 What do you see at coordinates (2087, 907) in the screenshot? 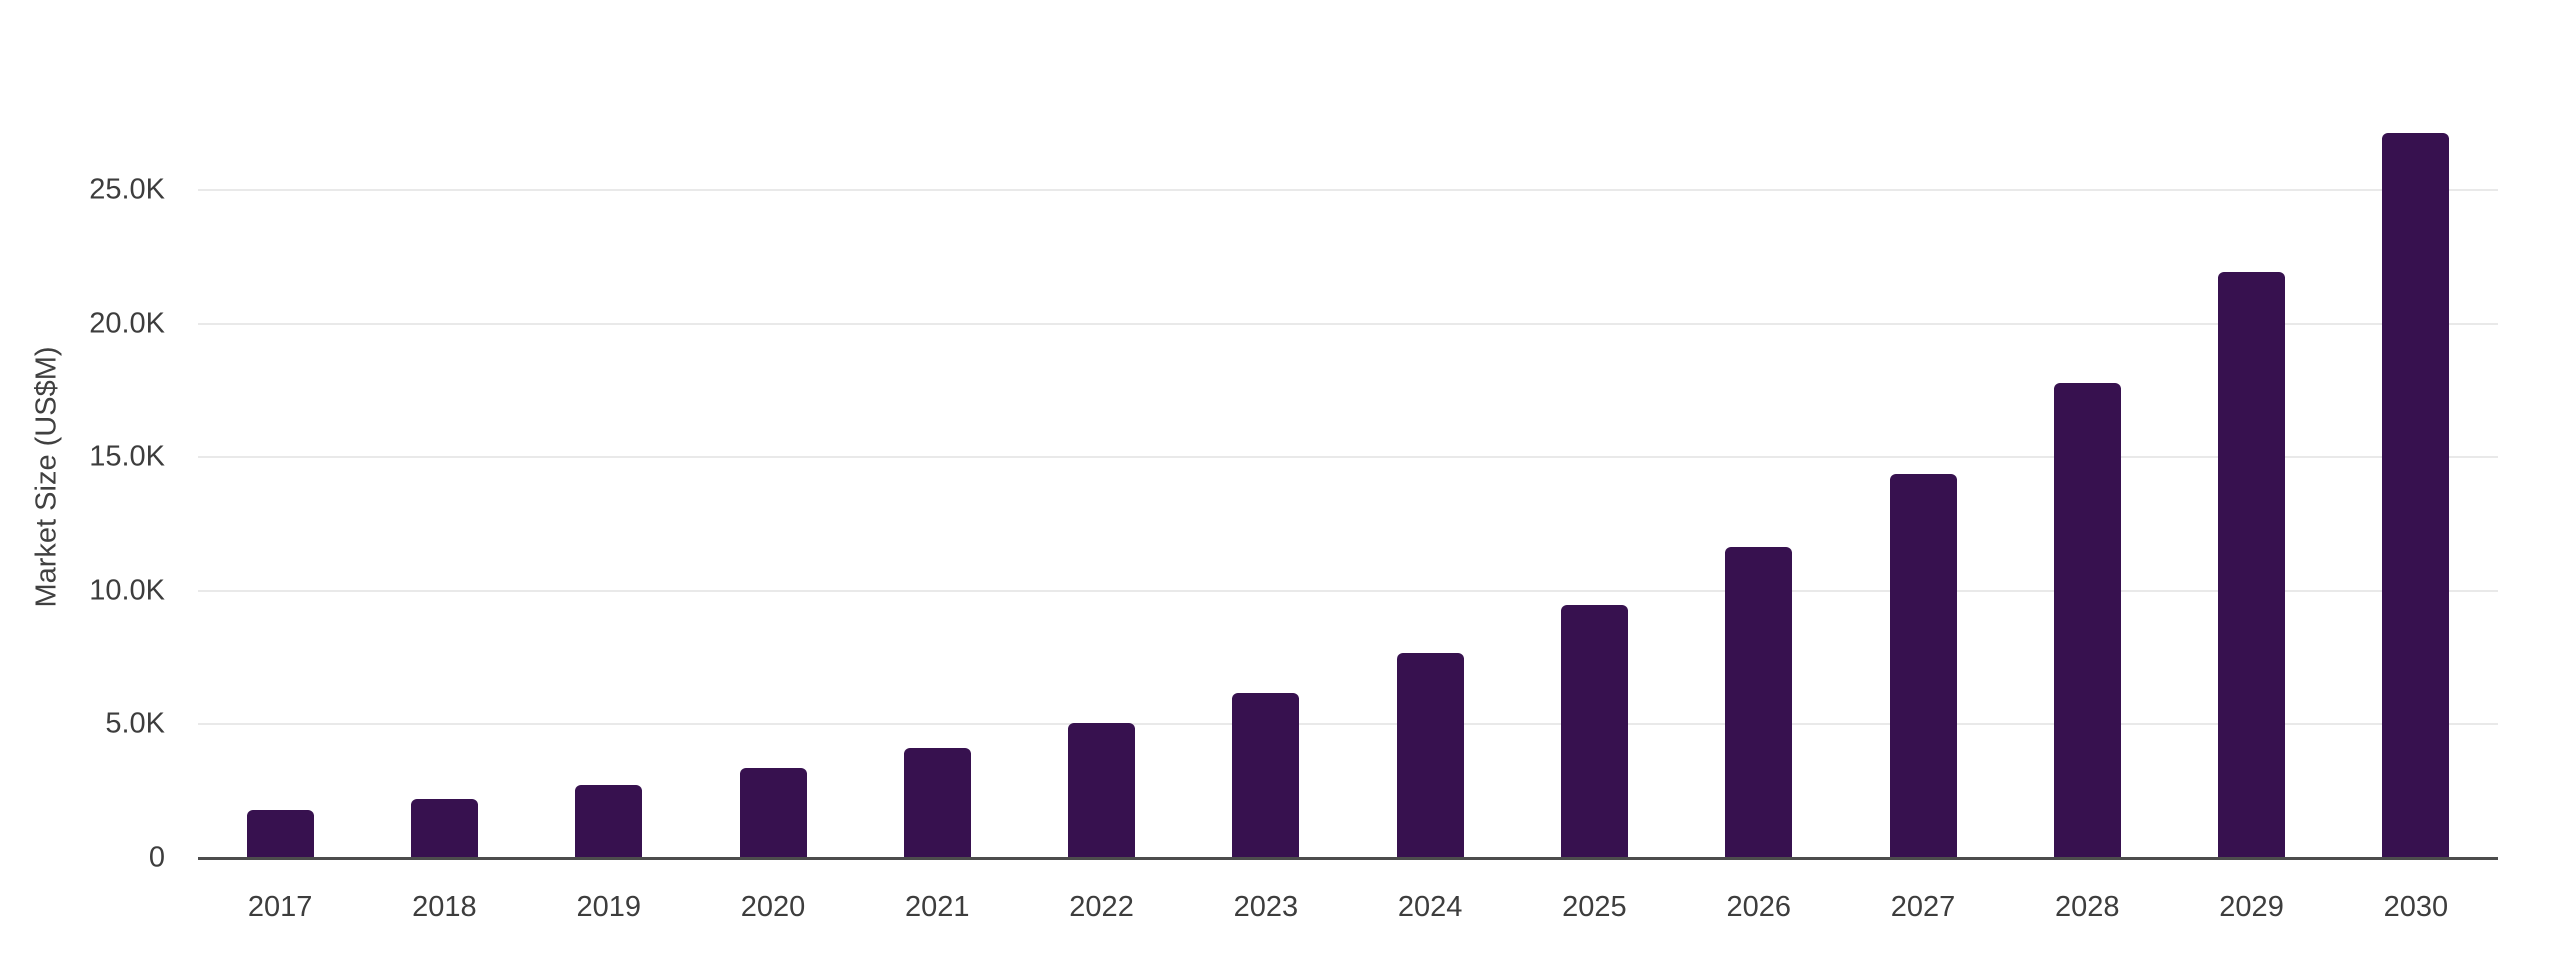
I see `x-tick-label-2028: 2028` at bounding box center [2087, 907].